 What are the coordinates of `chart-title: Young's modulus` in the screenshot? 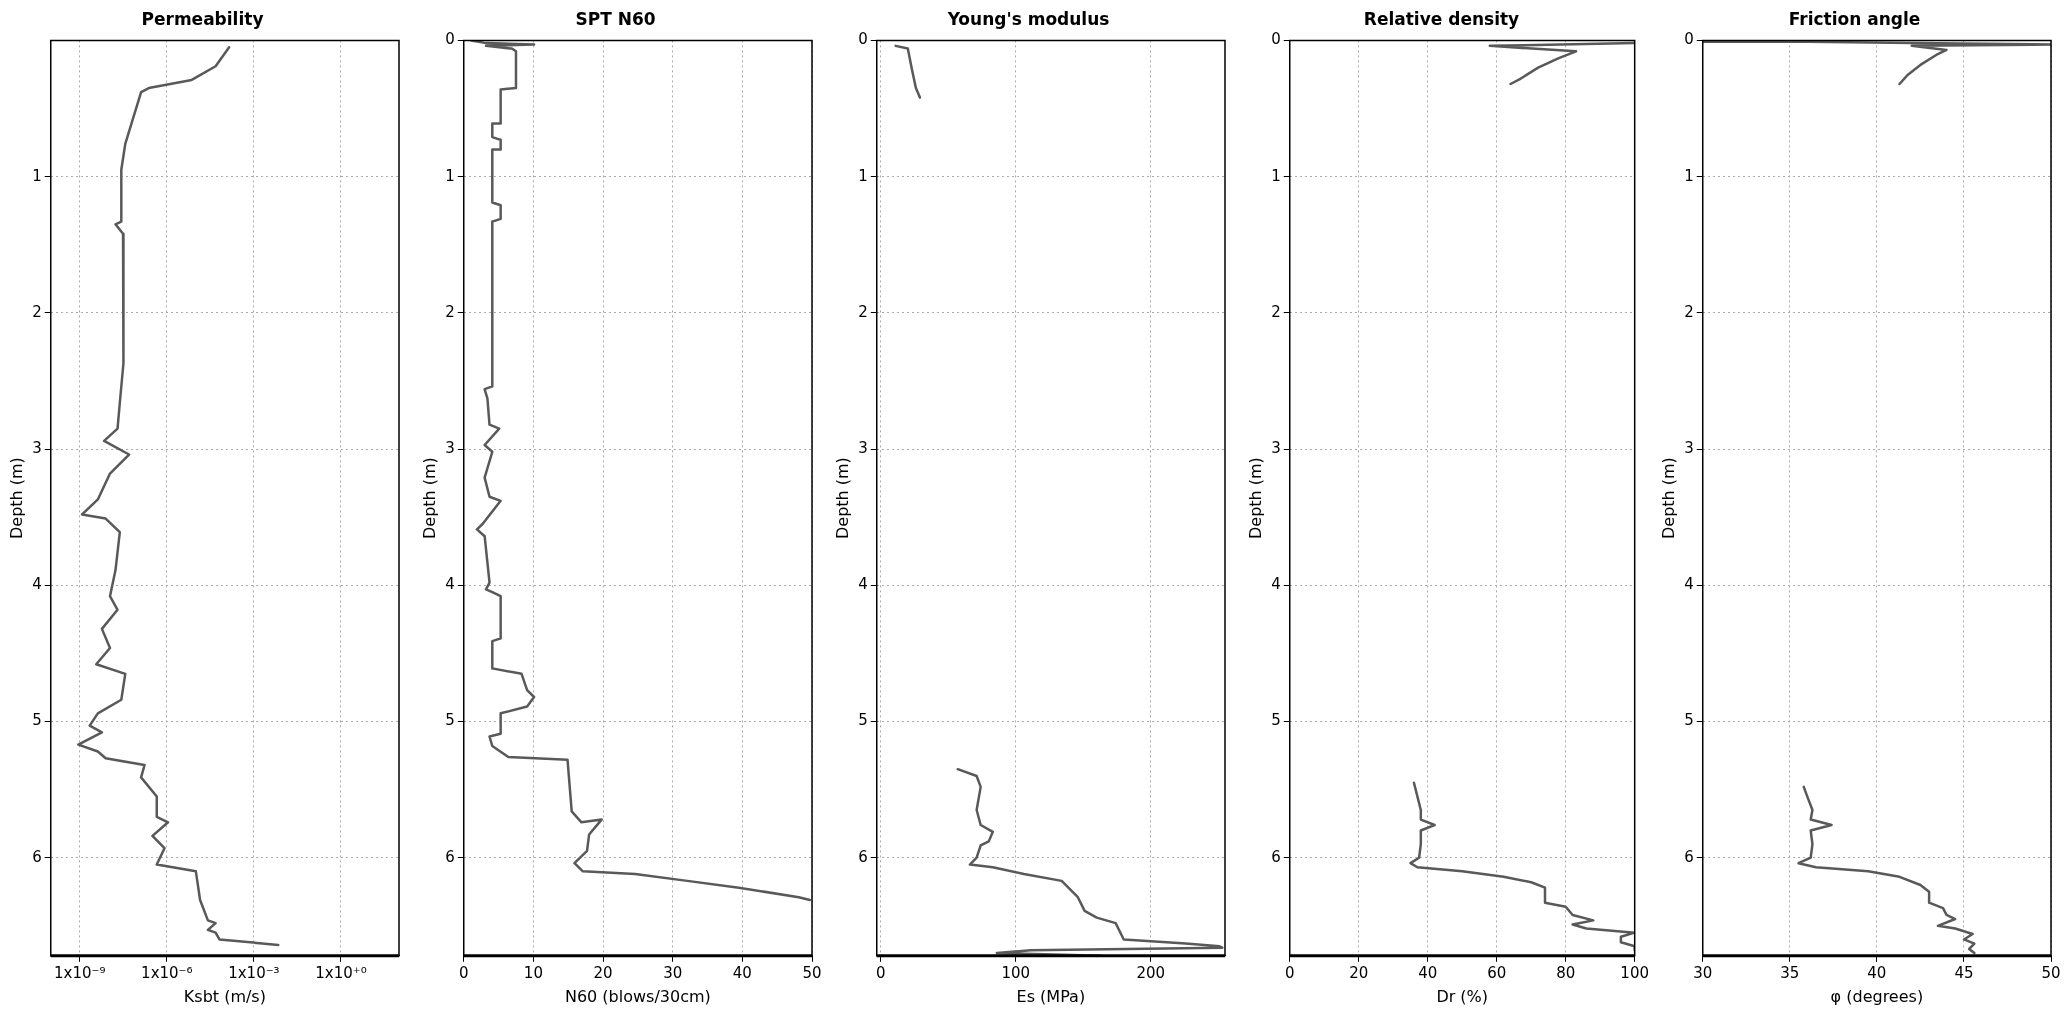 It's located at (1028, 18).